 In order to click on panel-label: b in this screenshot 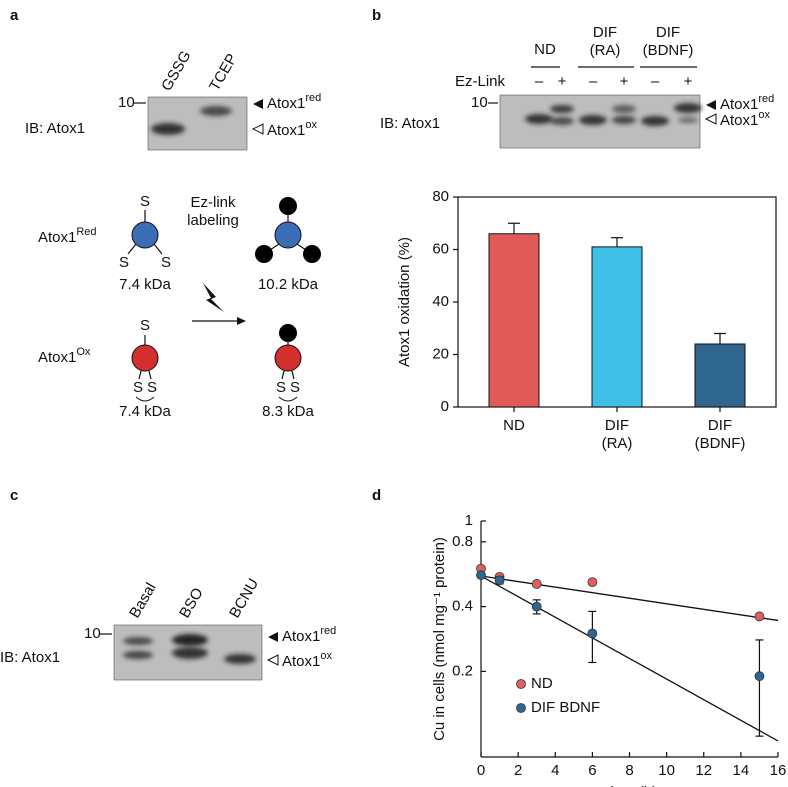, I will do `click(376, 15)`.